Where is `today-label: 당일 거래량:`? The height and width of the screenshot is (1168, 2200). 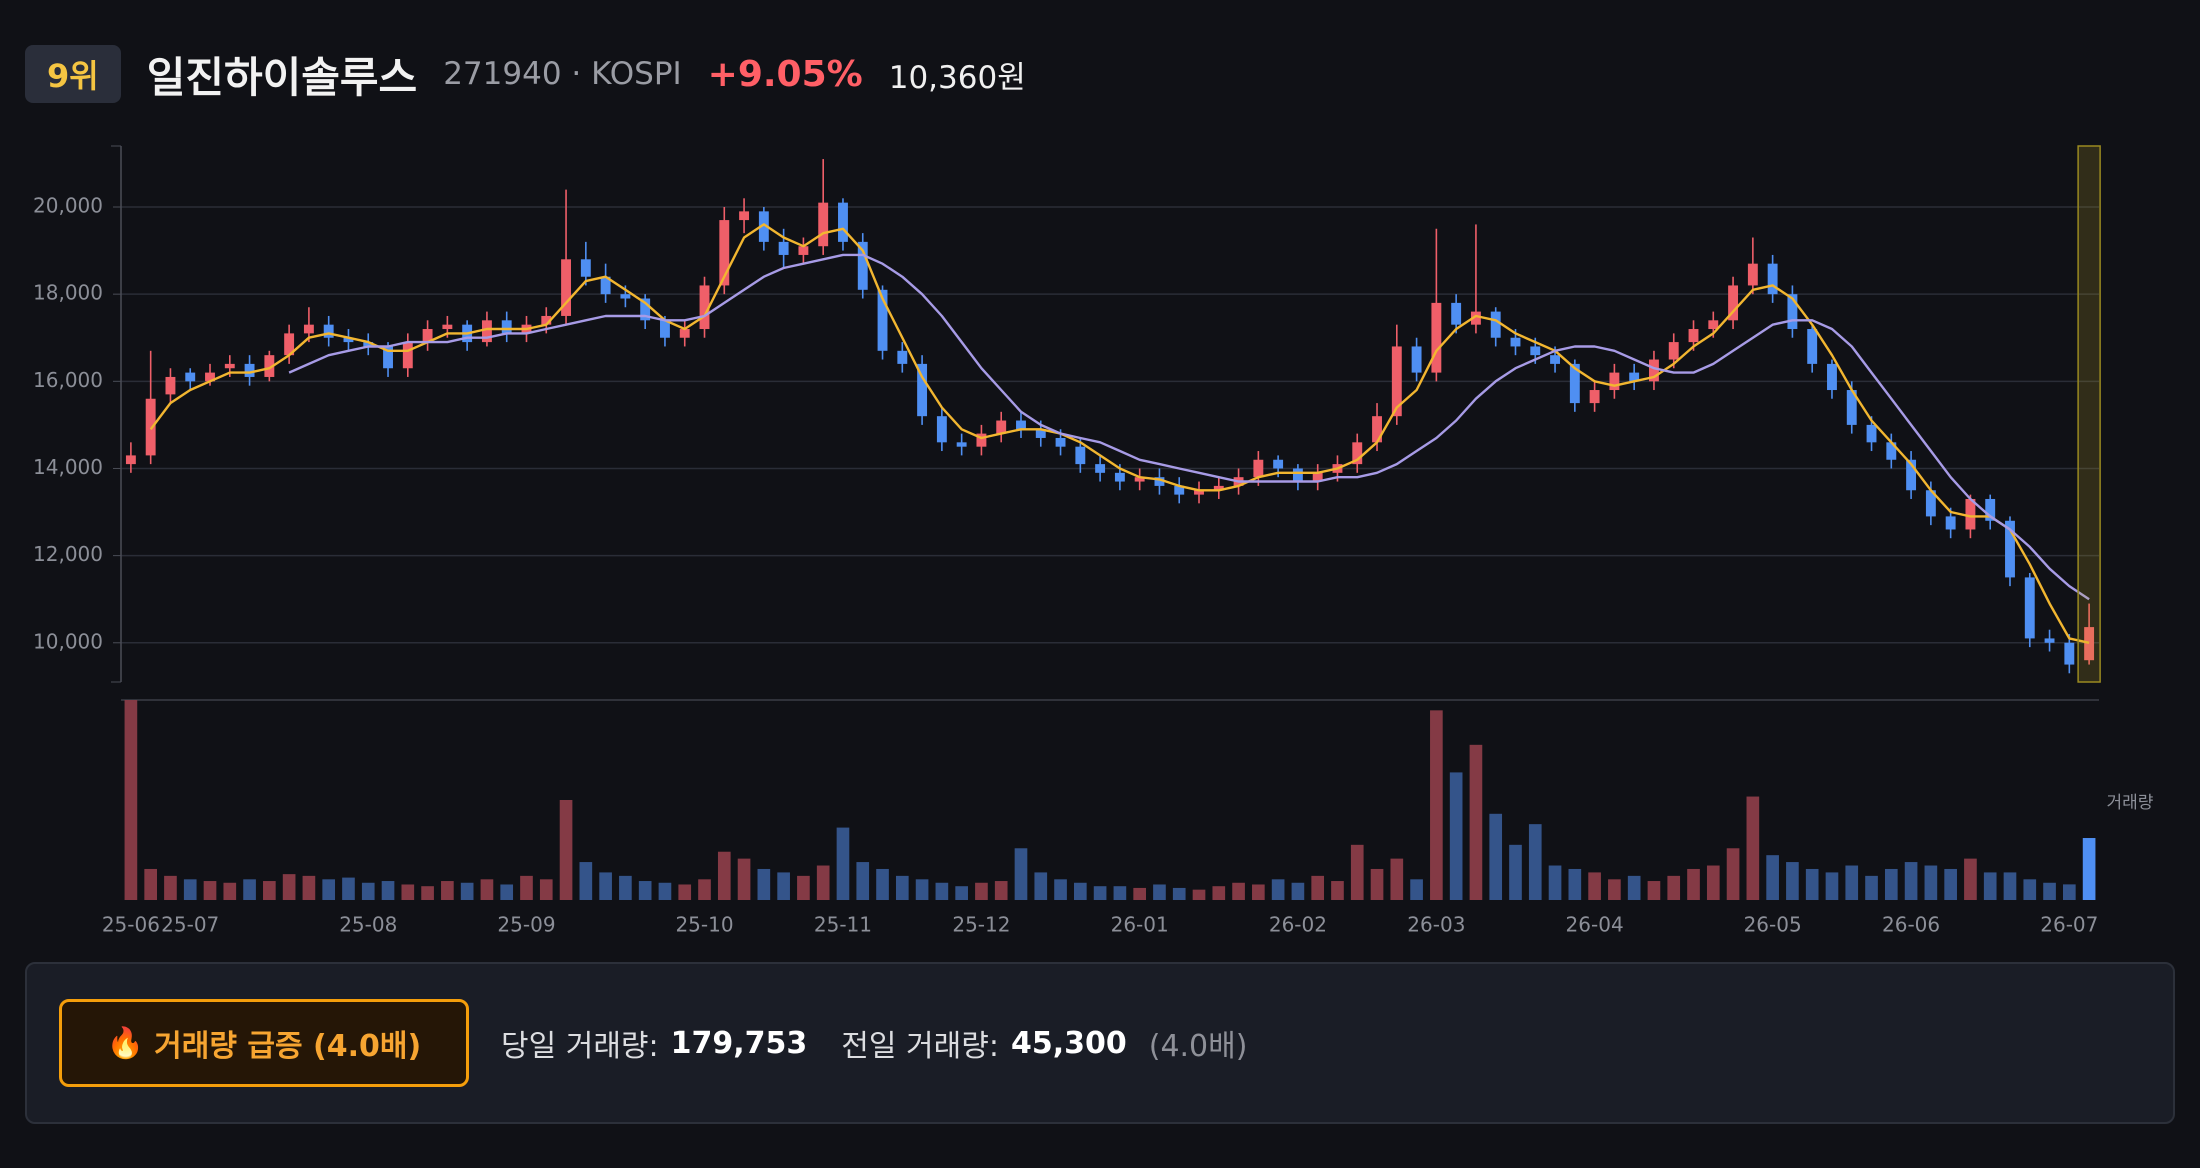 today-label: 당일 거래량: is located at coordinates (580, 1046).